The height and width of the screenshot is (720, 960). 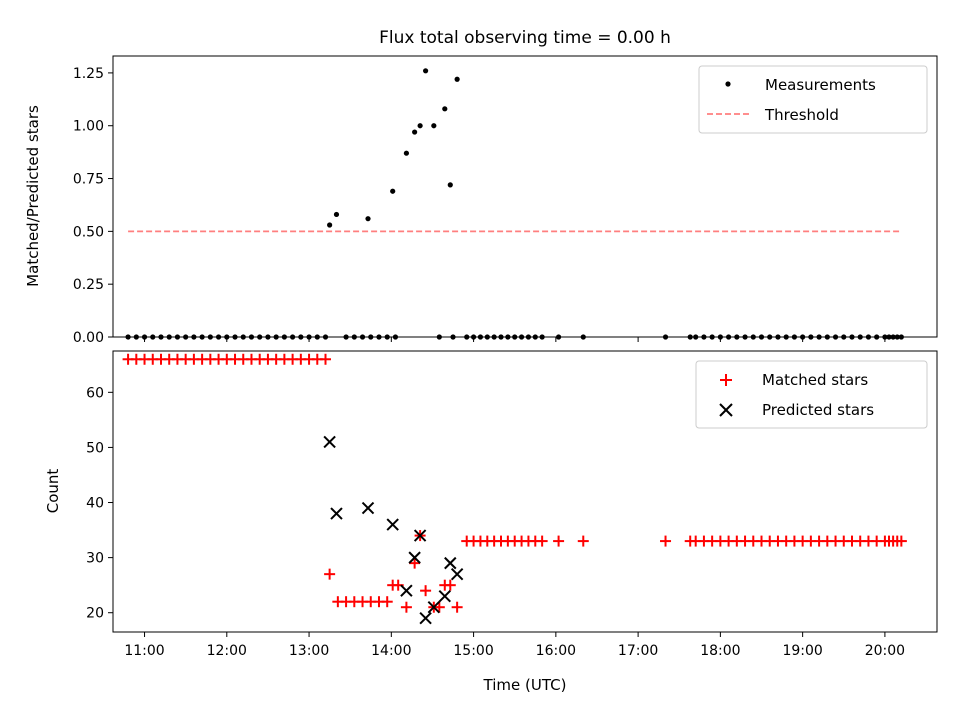 What do you see at coordinates (309, 651) in the screenshot?
I see `x-tick-label: 13:00` at bounding box center [309, 651].